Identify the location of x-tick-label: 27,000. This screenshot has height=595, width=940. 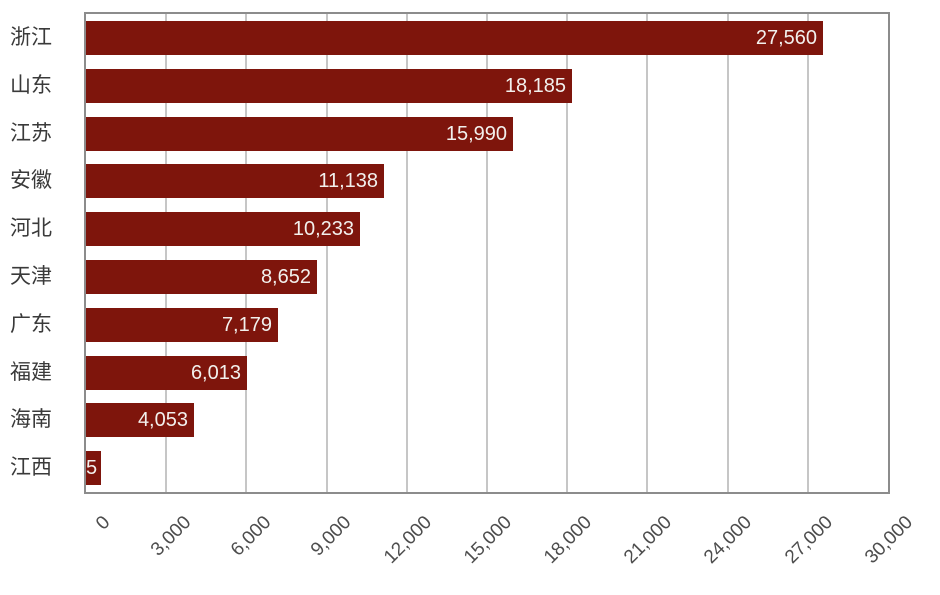
(808, 540).